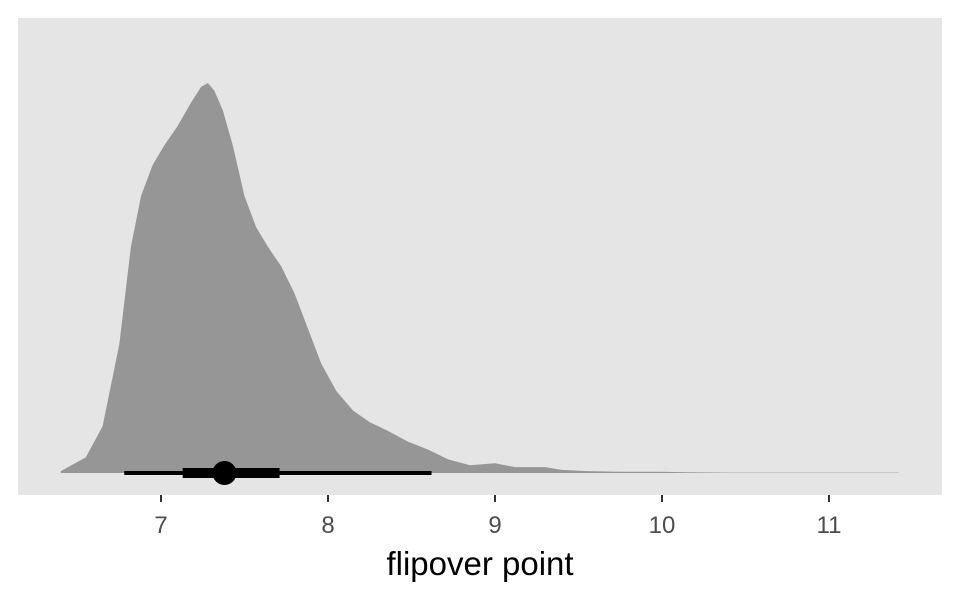 The height and width of the screenshot is (600, 960). I want to click on x-axis-title: flipover point, so click(479, 563).